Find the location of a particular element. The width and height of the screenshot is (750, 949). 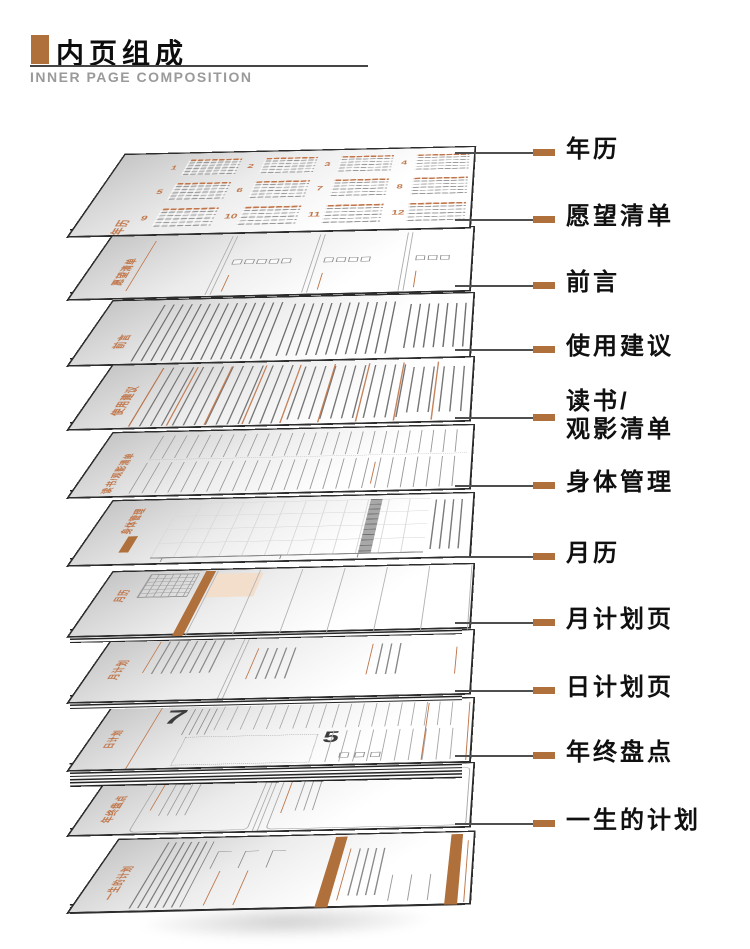

page-usage-tips: 使用建议 is located at coordinates (271, 393).